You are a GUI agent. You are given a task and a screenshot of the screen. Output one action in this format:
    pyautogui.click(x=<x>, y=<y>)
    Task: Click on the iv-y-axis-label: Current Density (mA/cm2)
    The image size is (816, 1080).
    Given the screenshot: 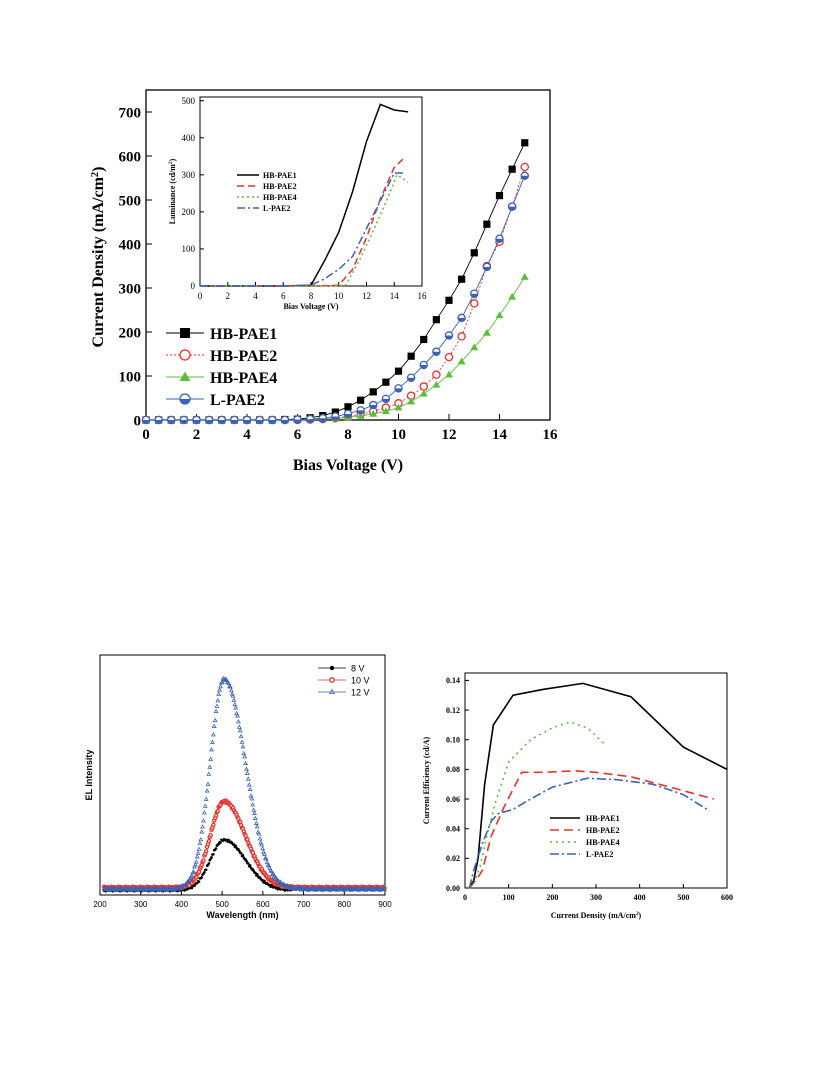 What is the action you would take?
    pyautogui.click(x=99, y=257)
    